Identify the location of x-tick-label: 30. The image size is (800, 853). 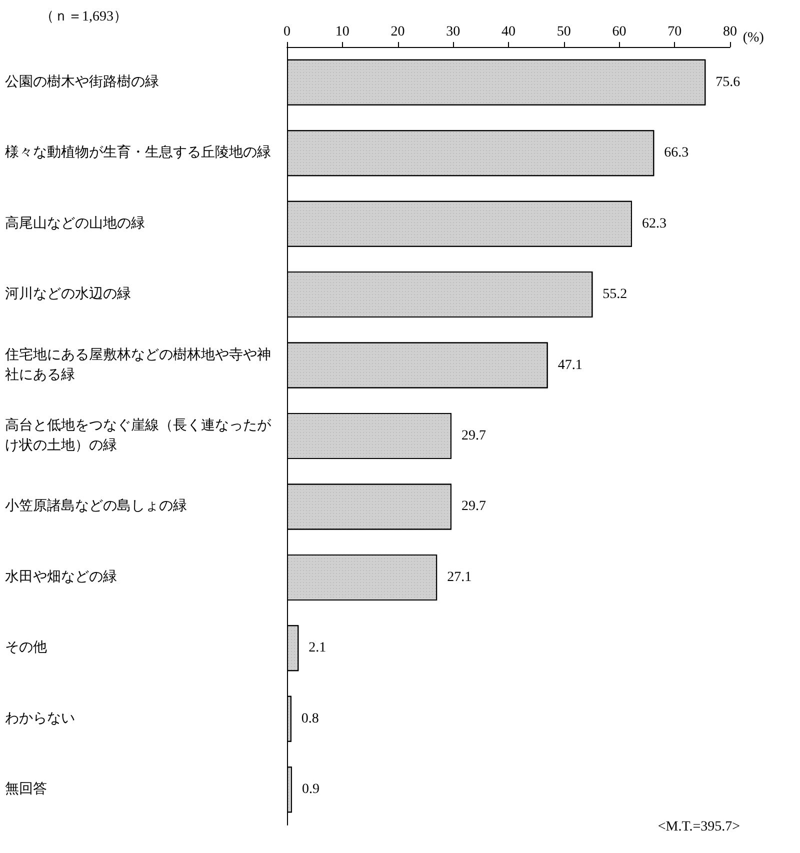
(453, 32).